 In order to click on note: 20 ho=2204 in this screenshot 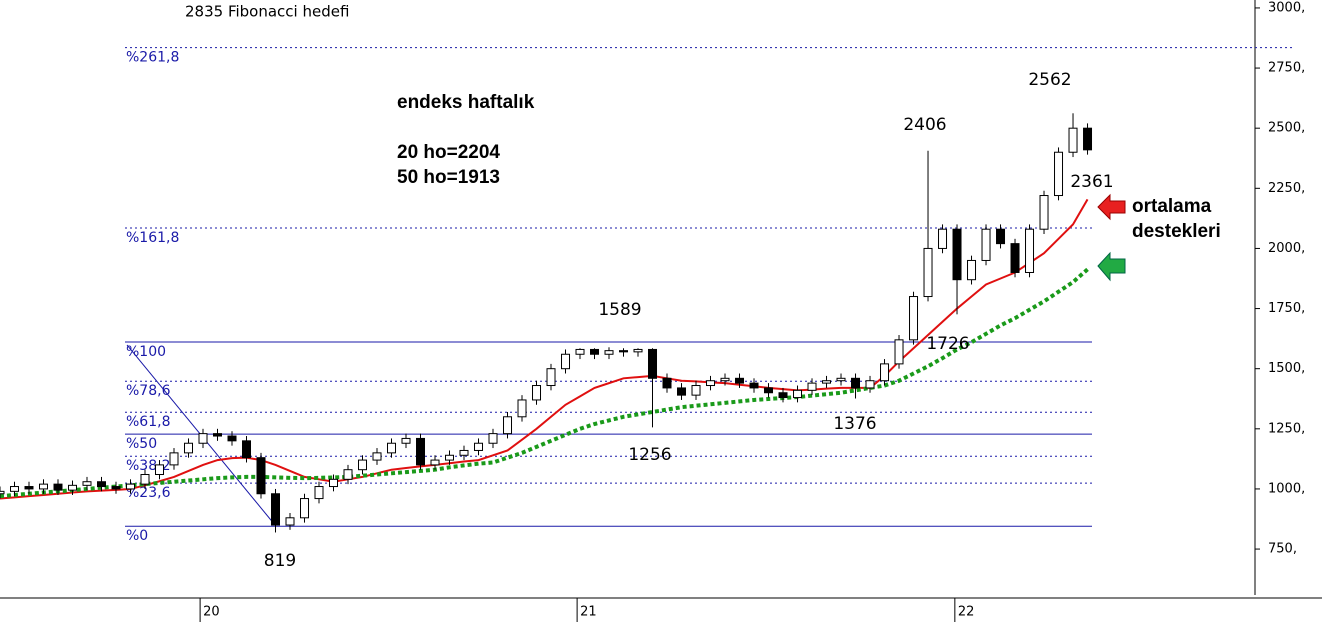, I will do `click(448, 152)`.